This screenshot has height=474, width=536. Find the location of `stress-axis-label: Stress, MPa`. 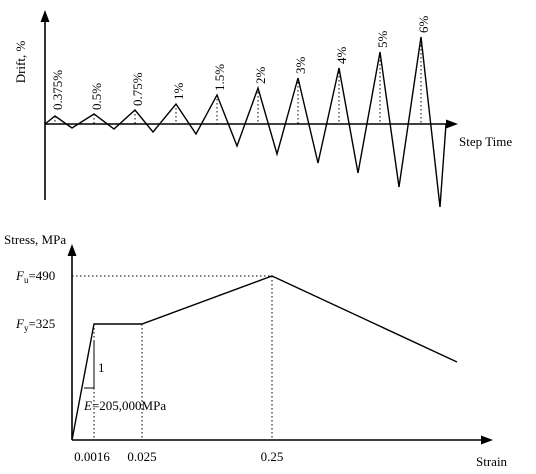

stress-axis-label: Stress, MPa is located at coordinates (35, 239).